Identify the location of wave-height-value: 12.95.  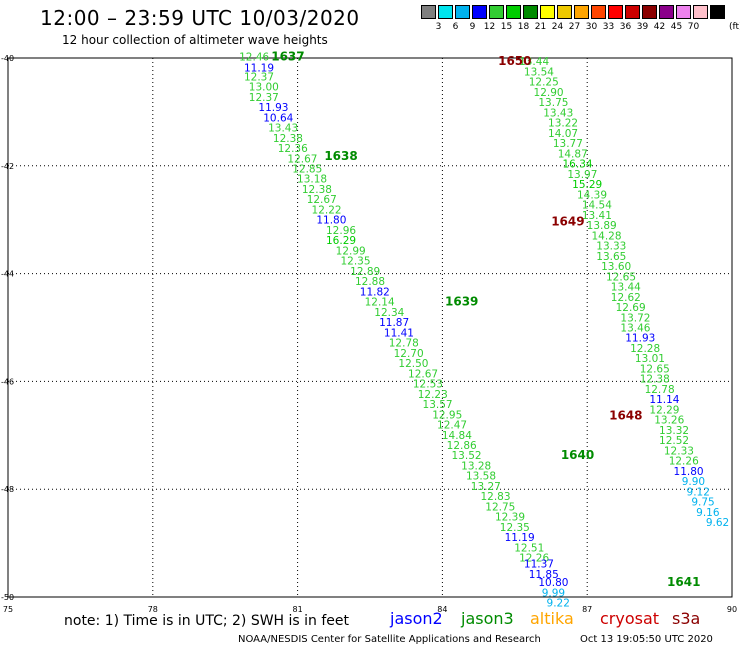
(447, 415).